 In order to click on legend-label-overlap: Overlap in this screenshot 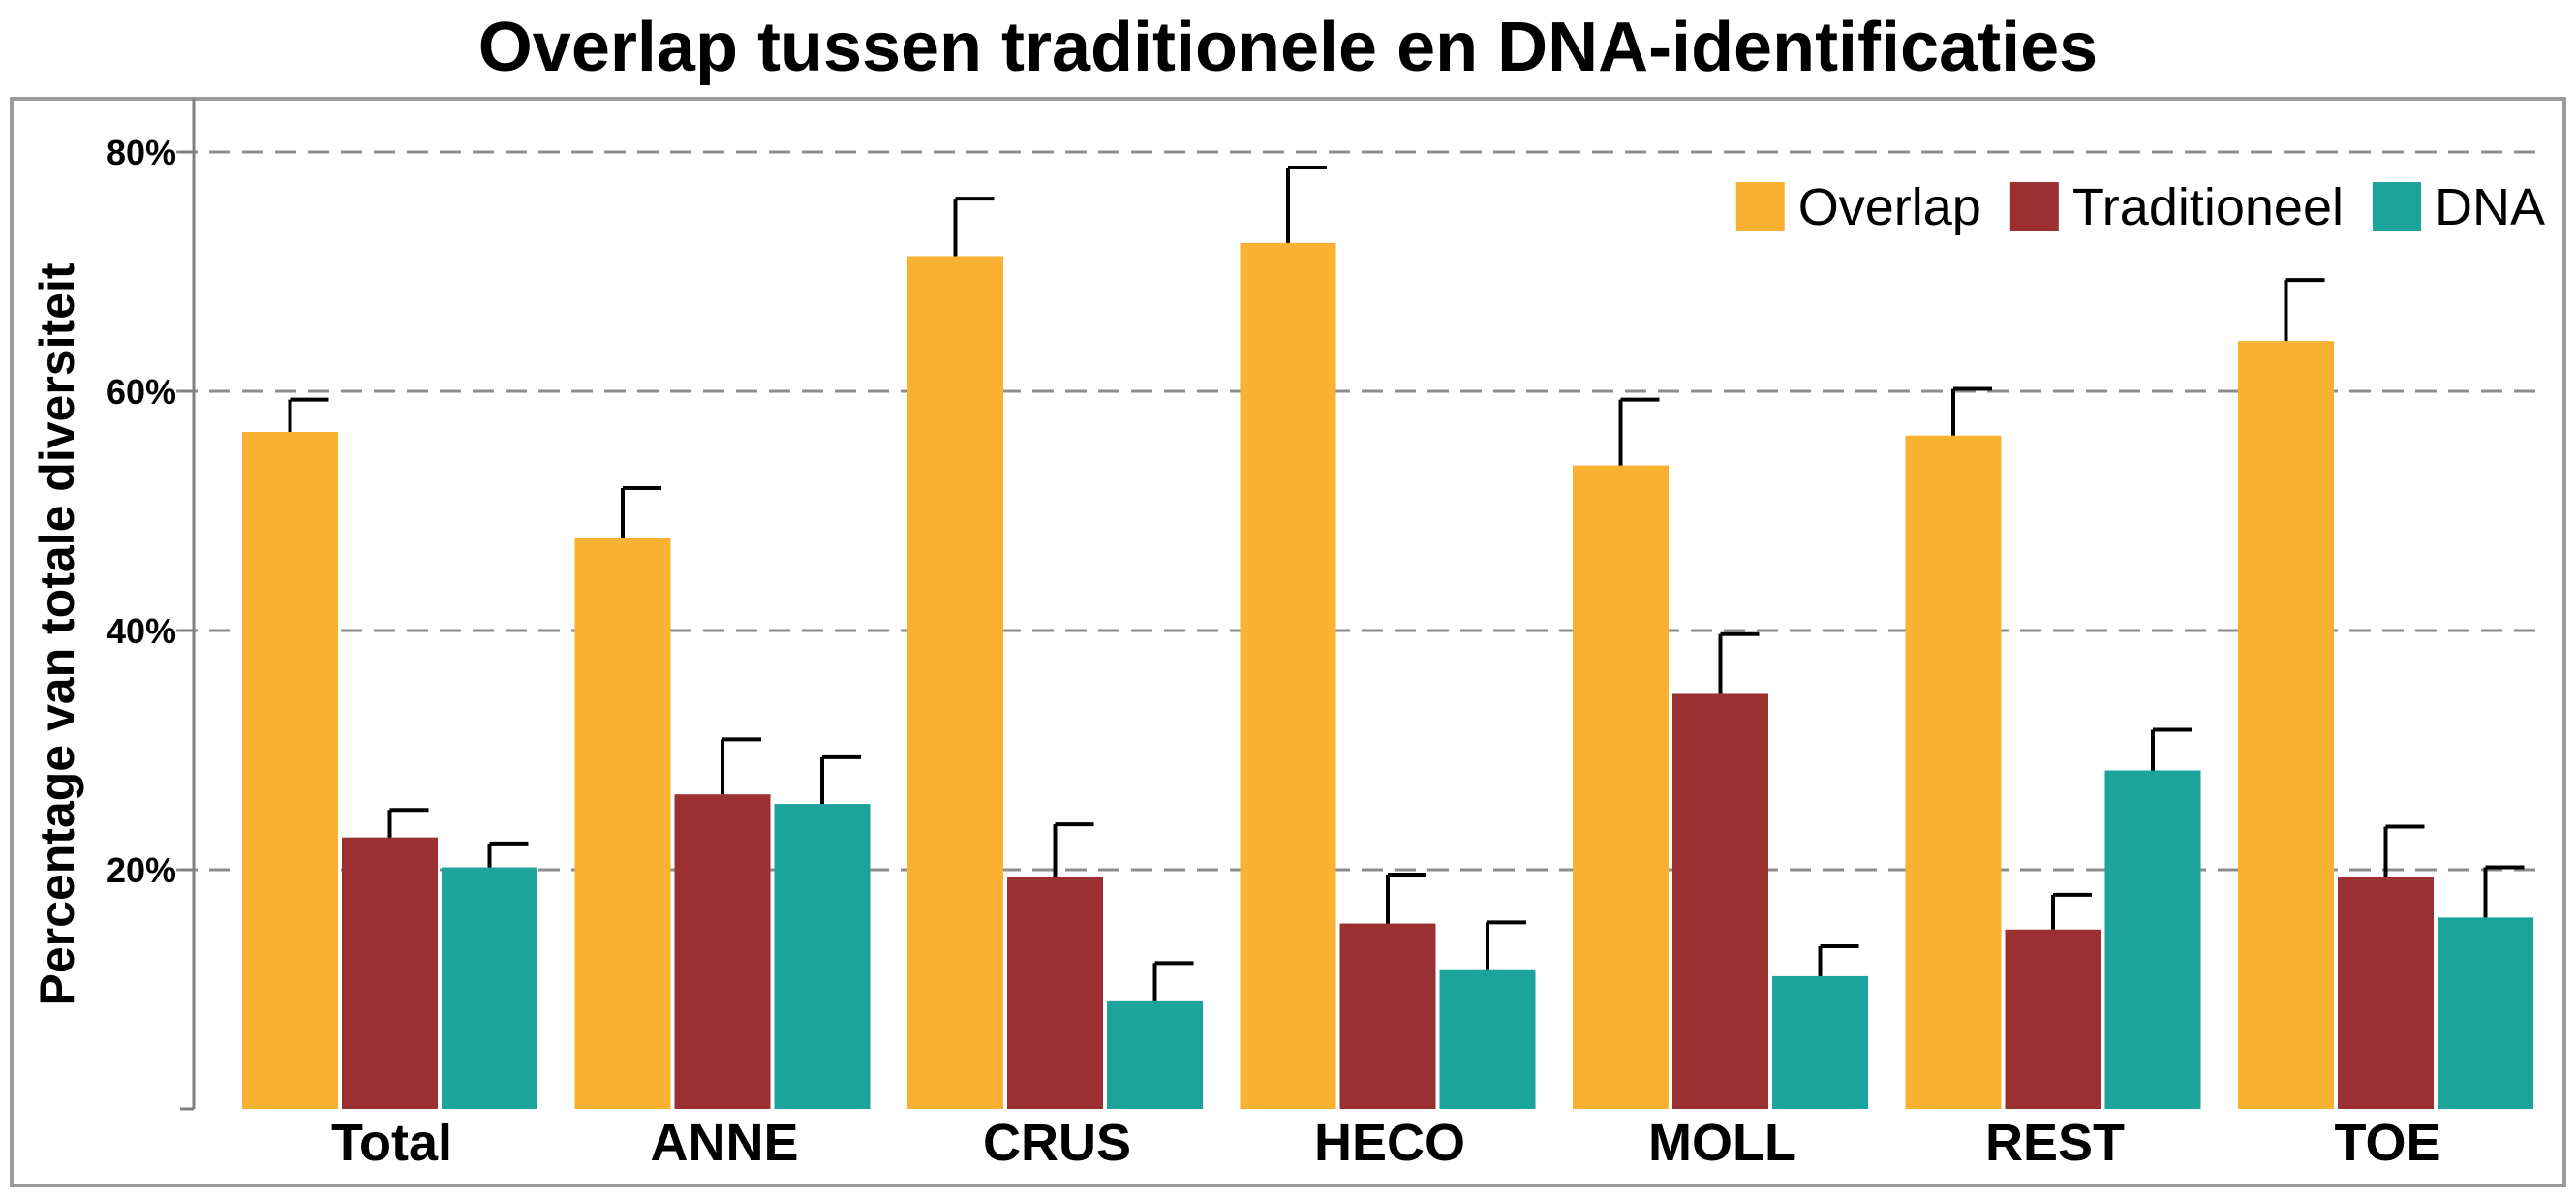, I will do `click(1889, 207)`.